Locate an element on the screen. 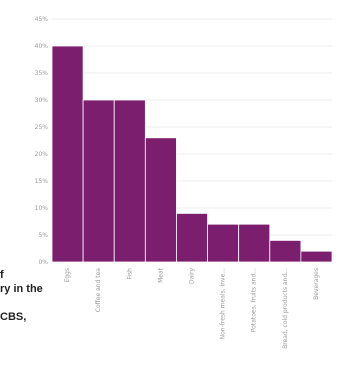 The height and width of the screenshot is (389, 358). y-tick-label-6: 30% is located at coordinates (42, 100).